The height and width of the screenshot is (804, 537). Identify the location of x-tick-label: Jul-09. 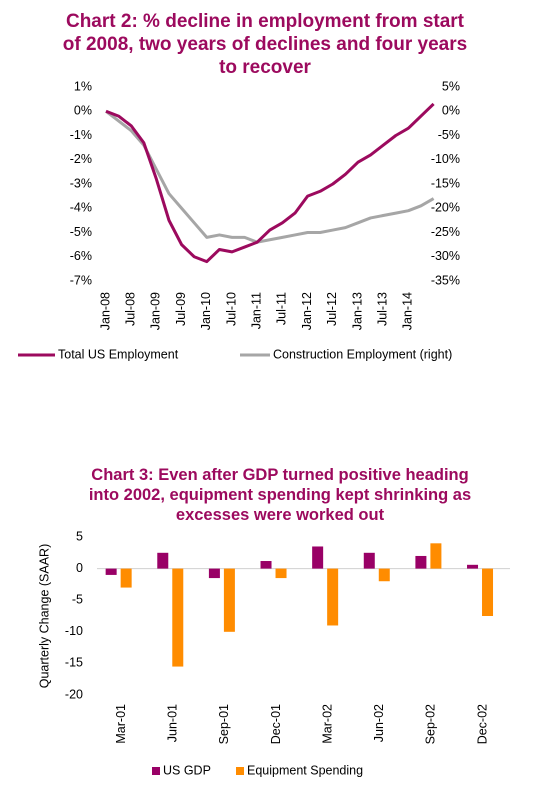
(181, 309).